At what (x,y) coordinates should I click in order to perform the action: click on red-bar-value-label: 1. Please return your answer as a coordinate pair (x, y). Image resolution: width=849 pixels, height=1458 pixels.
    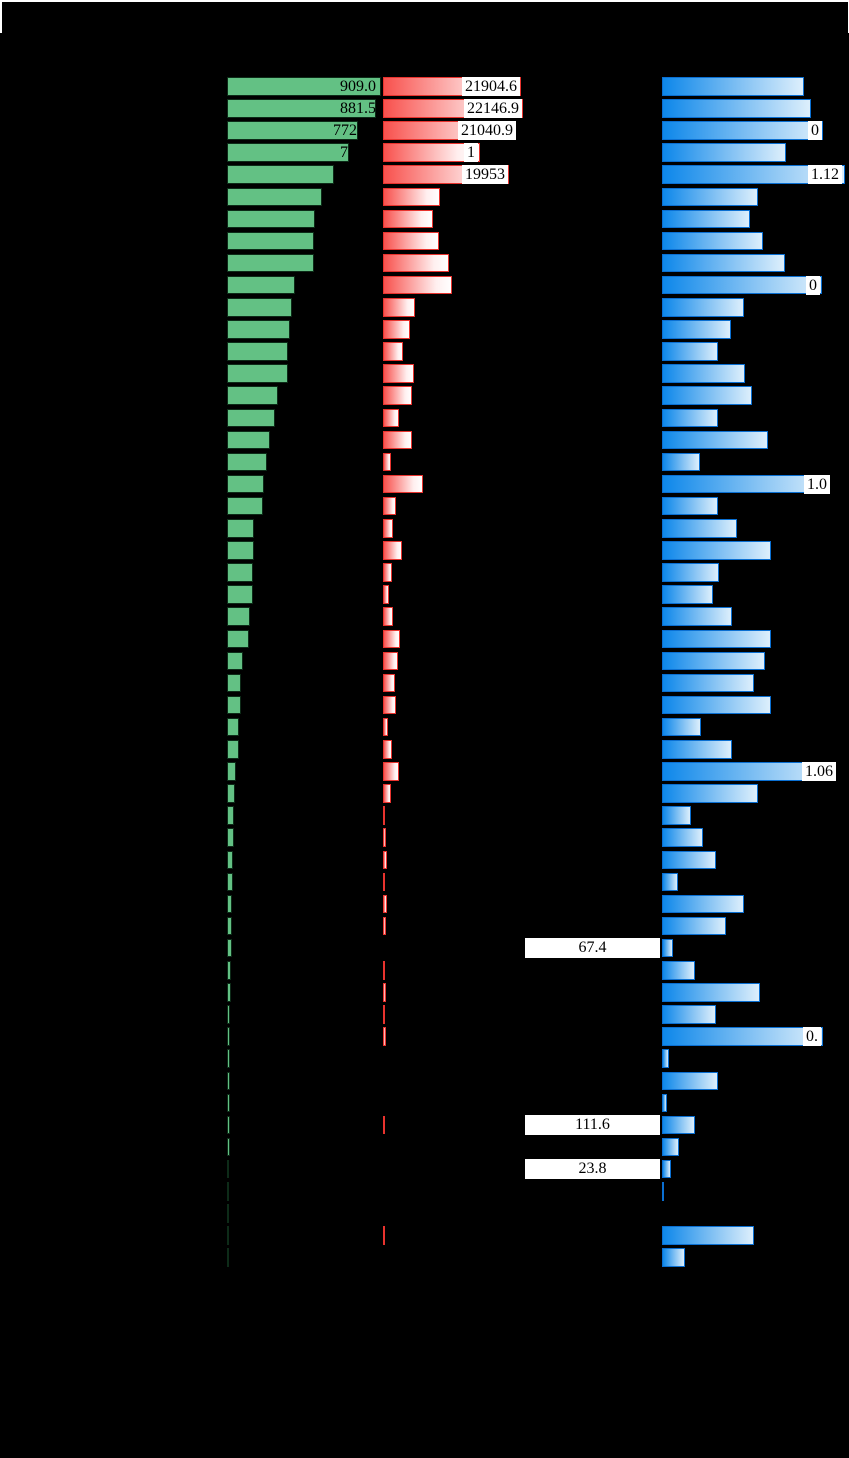
    Looking at the image, I should click on (471, 153).